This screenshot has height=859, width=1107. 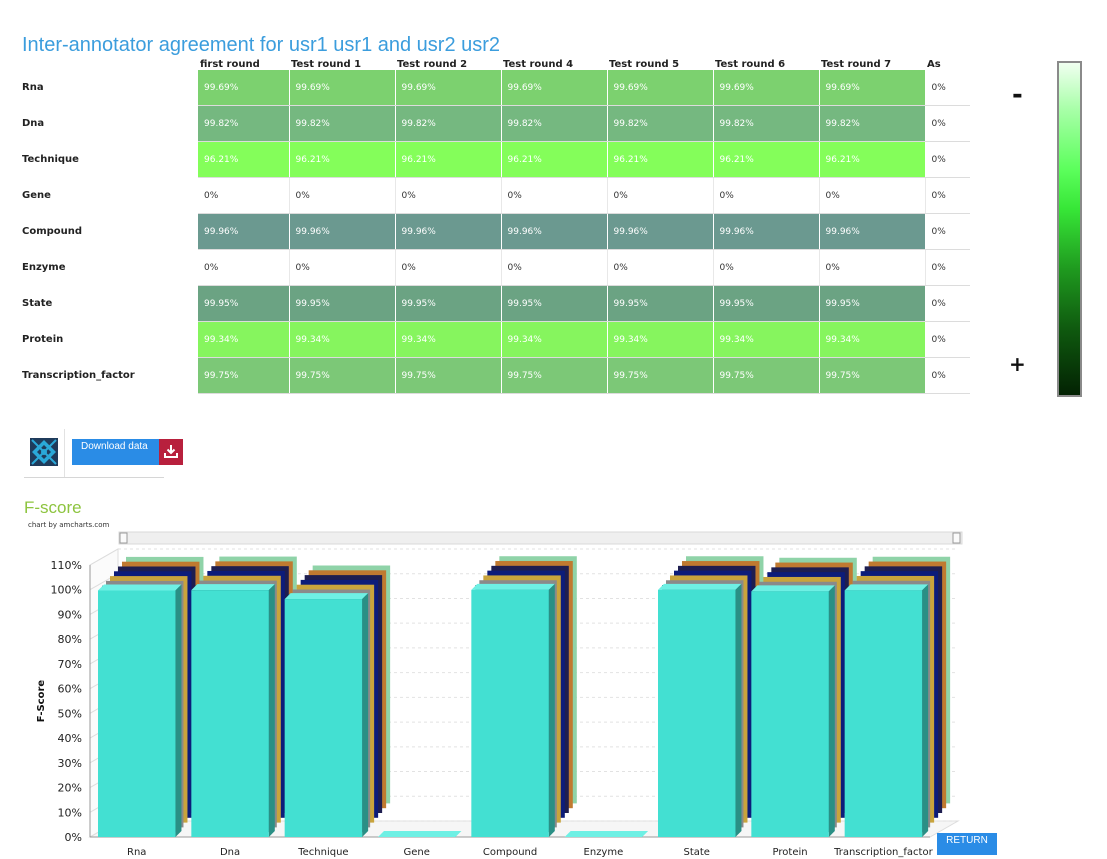 I want to click on network-icon, so click(x=44, y=452).